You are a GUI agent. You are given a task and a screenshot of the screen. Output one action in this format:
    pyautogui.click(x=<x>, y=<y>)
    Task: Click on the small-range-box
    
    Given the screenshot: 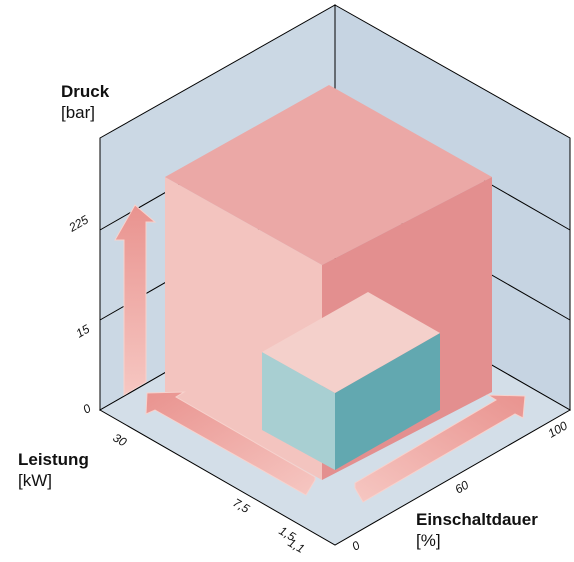 What is the action you would take?
    pyautogui.click(x=351, y=381)
    